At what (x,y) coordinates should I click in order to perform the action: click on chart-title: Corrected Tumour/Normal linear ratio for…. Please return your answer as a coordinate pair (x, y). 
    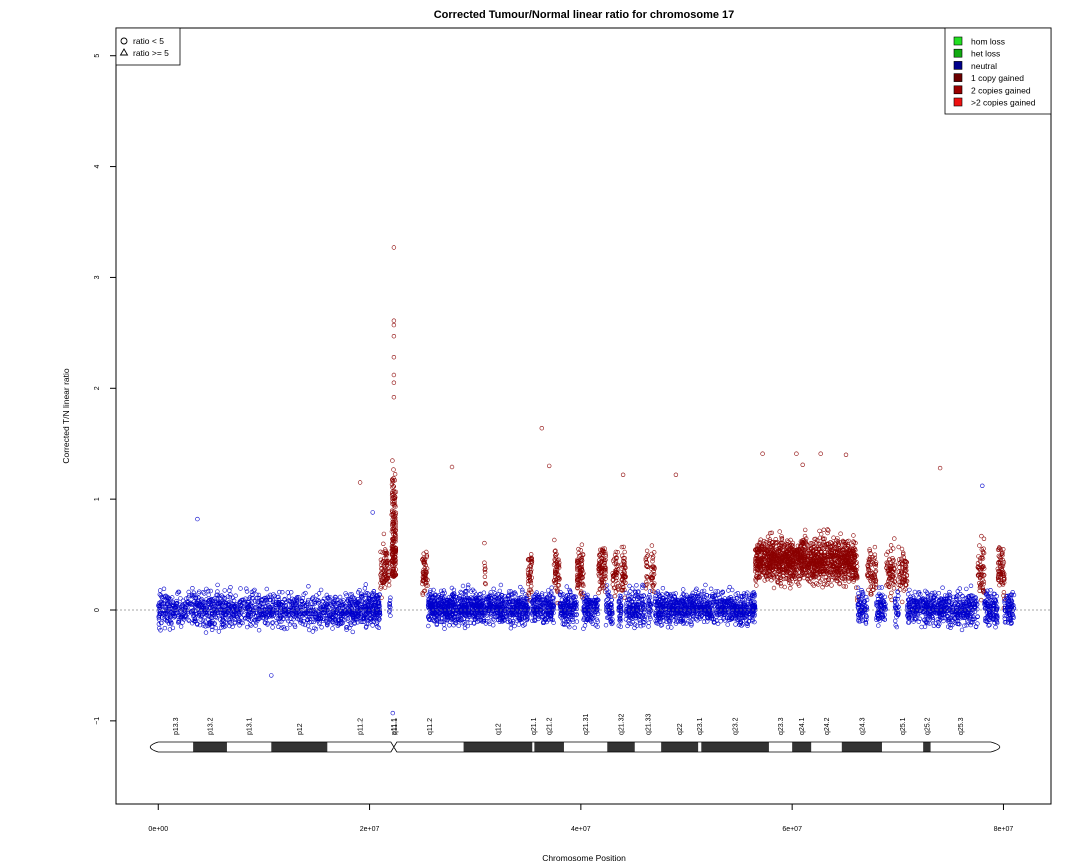
    Looking at the image, I should click on (584, 15).